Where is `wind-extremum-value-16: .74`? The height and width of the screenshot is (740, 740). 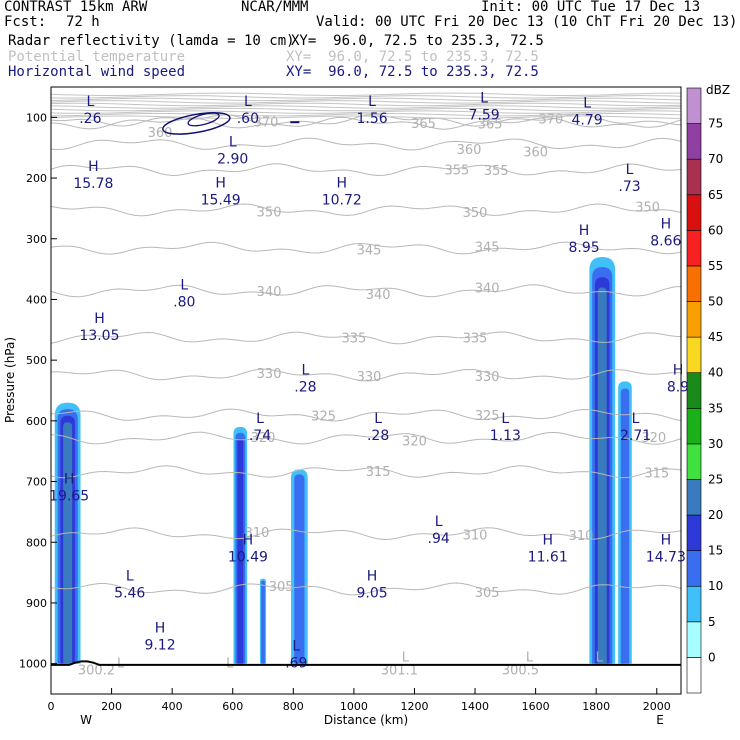 wind-extremum-value-16: .74 is located at coordinates (260, 436).